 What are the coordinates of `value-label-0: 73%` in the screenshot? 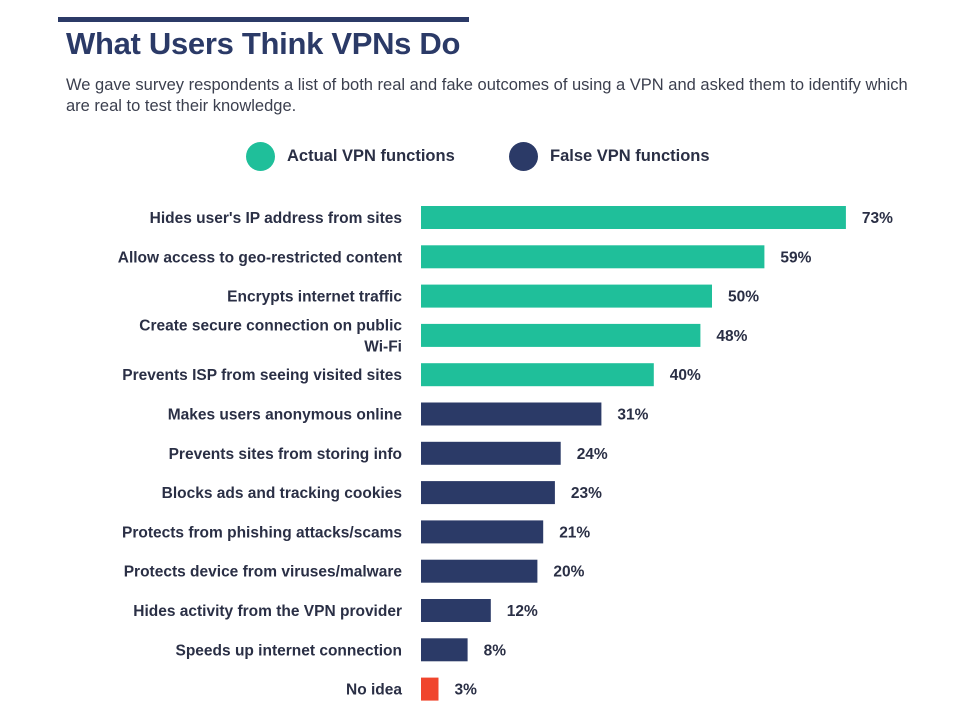 It's located at (877, 218).